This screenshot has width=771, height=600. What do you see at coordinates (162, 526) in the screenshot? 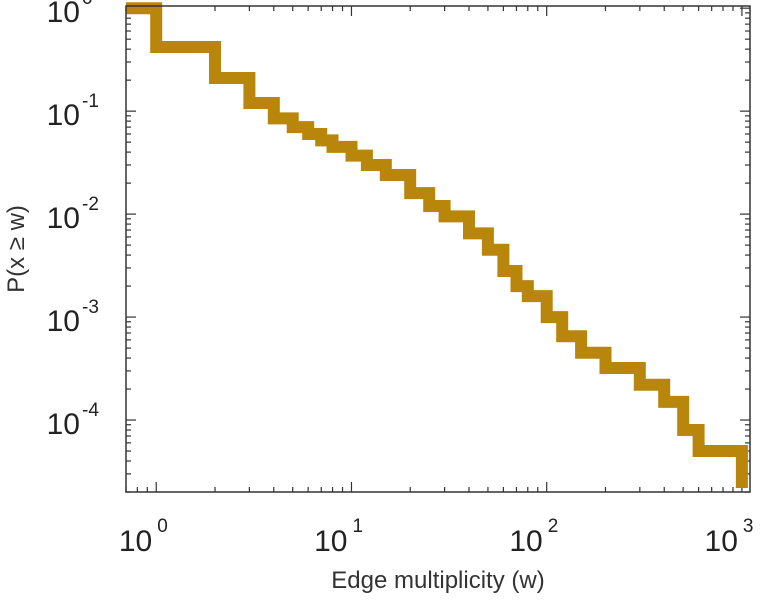
I see `x-tick-exponent: 0` at bounding box center [162, 526].